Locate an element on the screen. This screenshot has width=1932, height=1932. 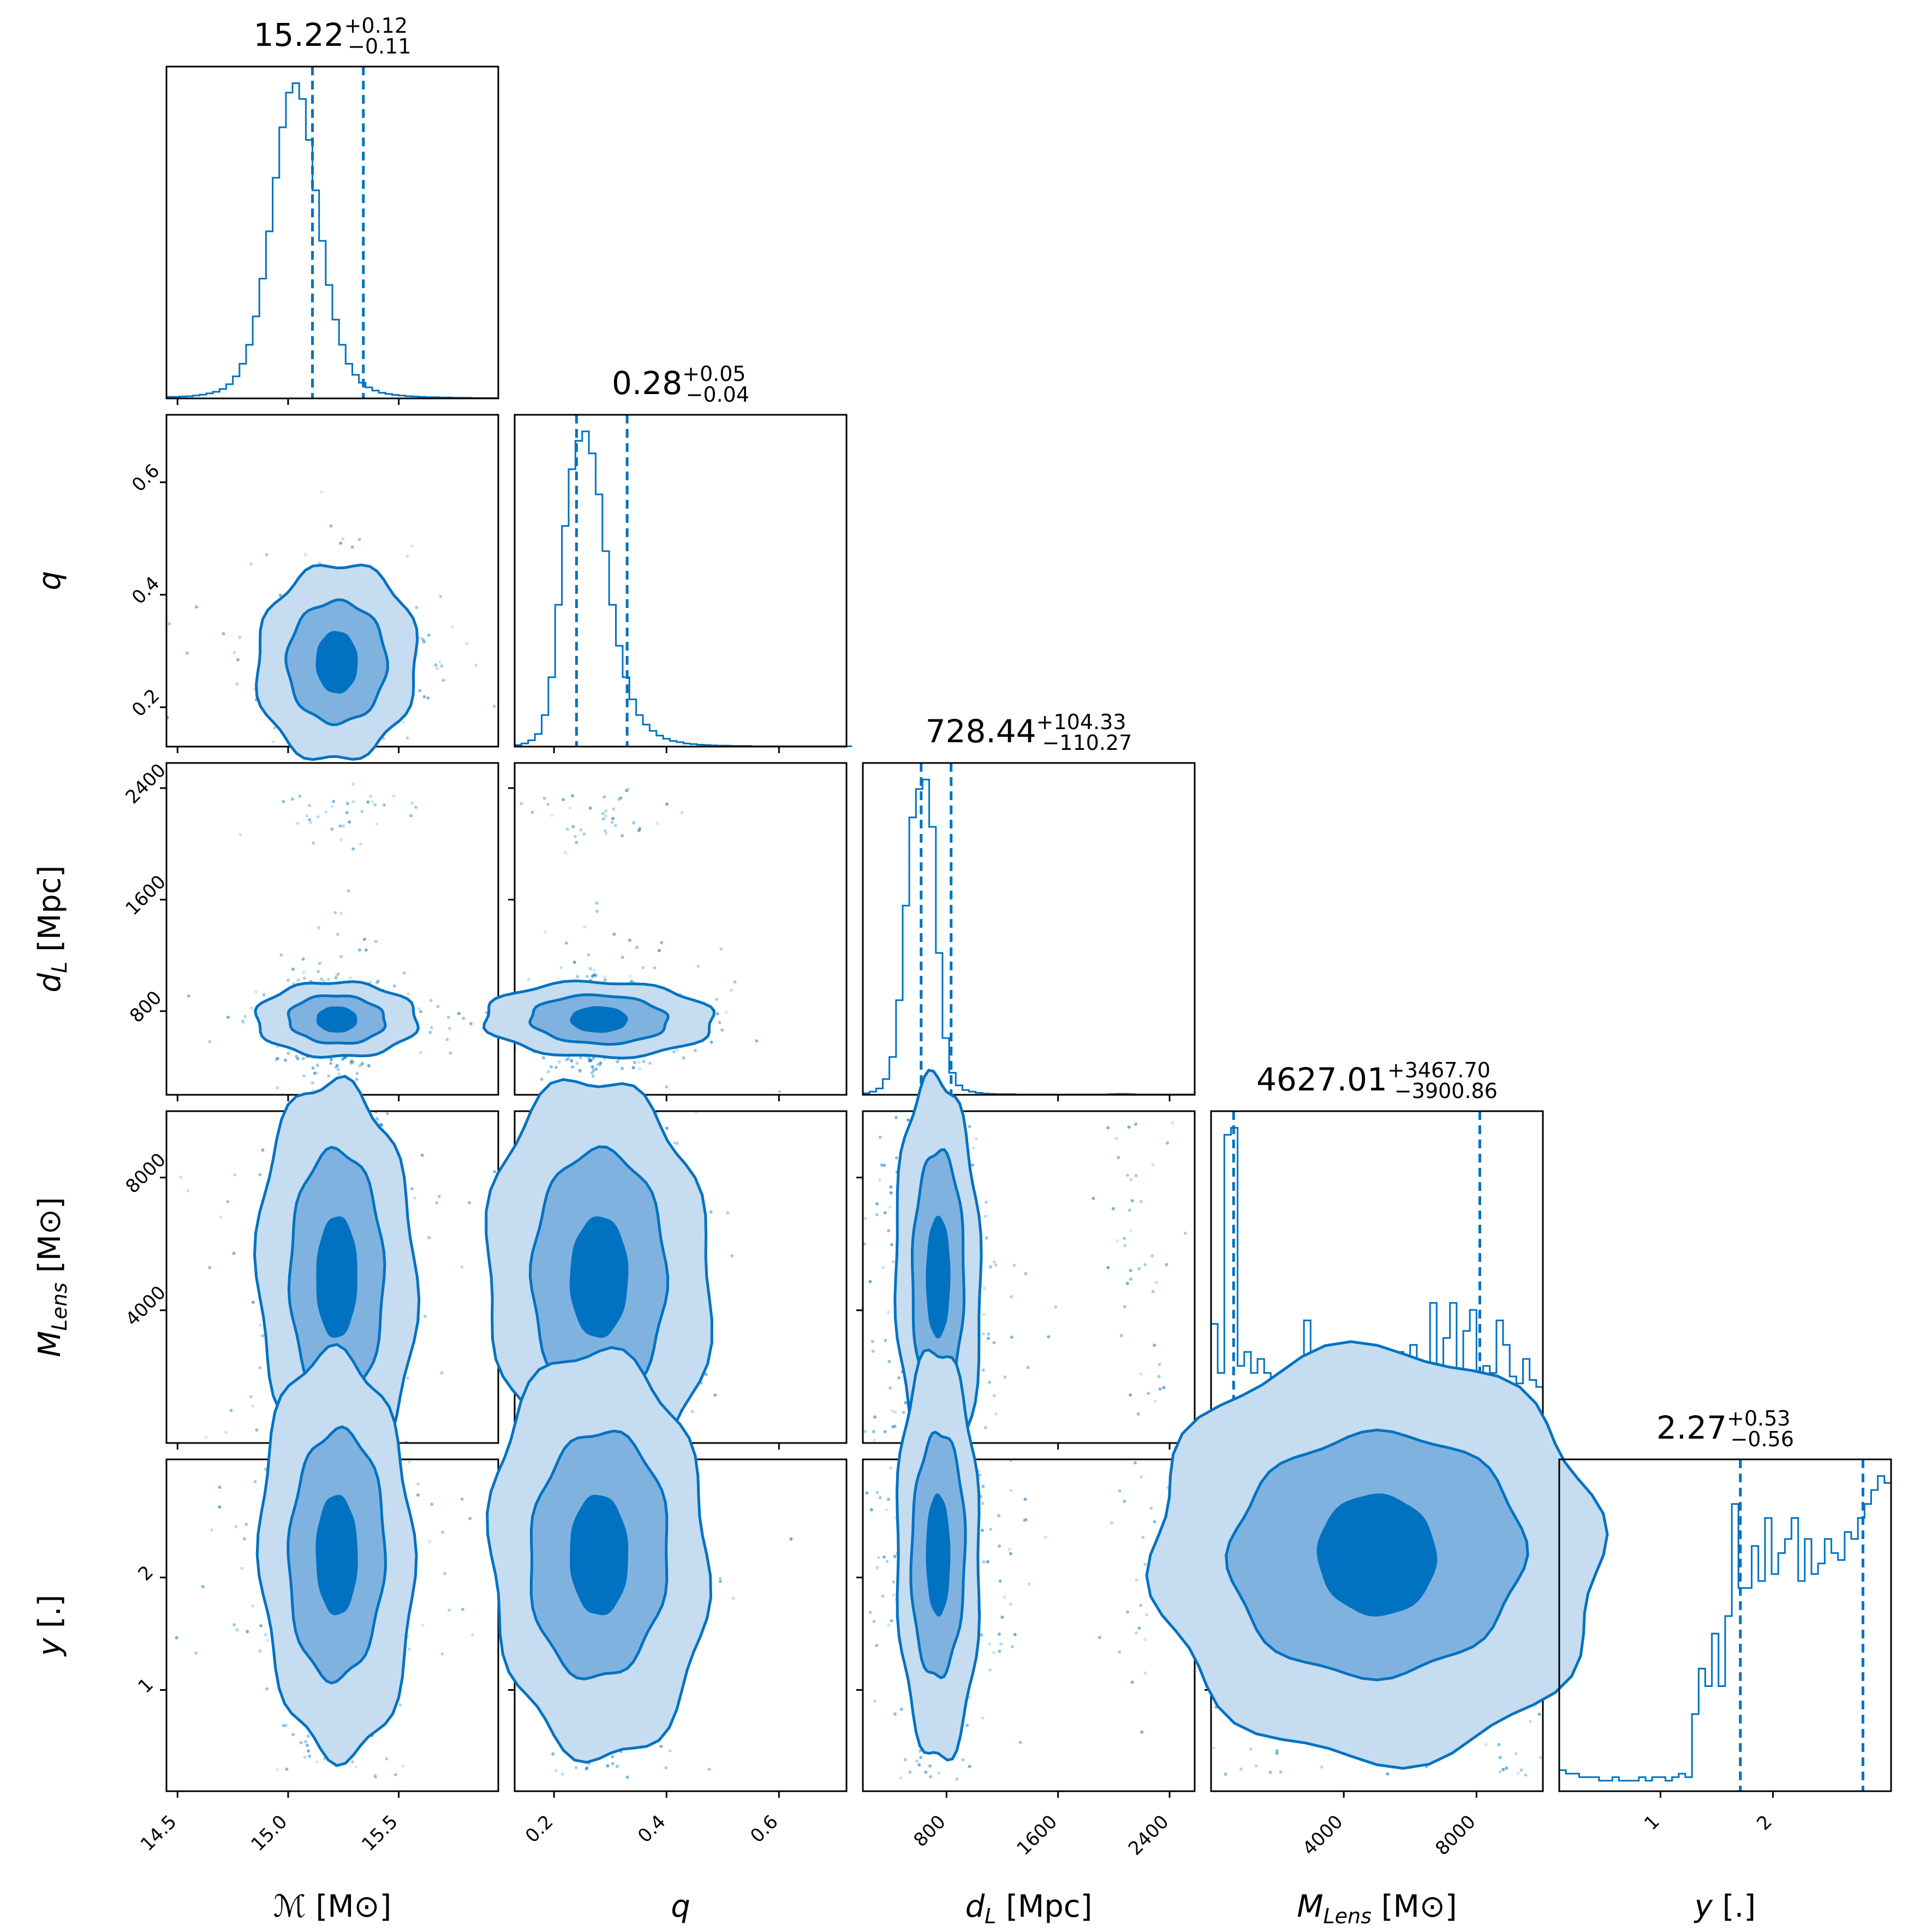
xtick-label-Mc: 14.5 is located at coordinates (158, 1833).